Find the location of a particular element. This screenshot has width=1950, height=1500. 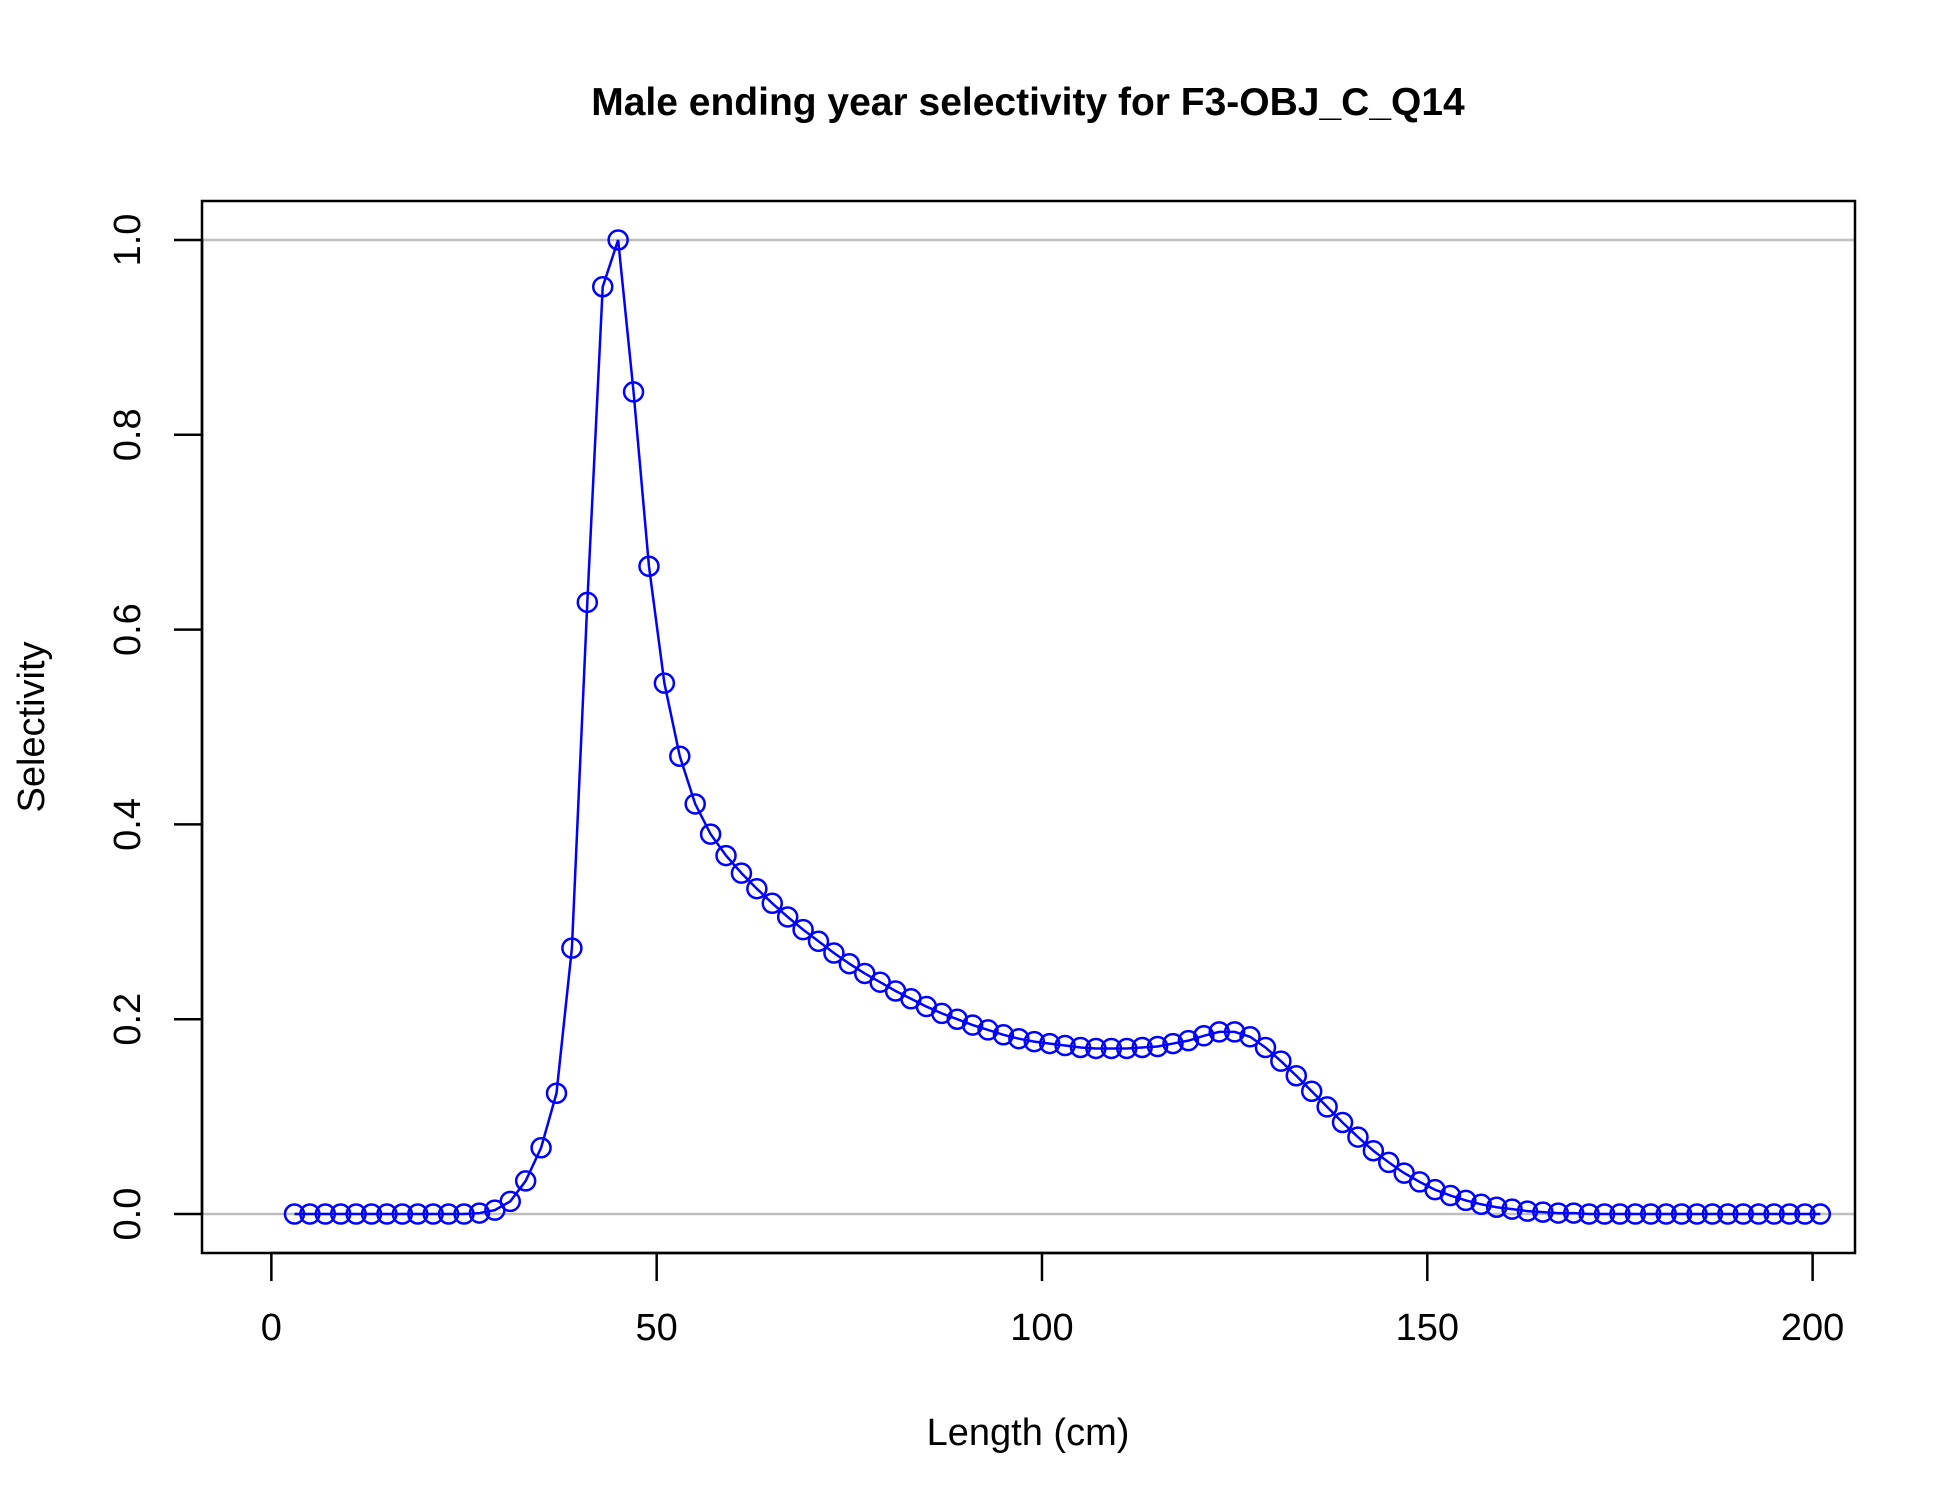

x-tick-label: 150 is located at coordinates (1427, 1328).